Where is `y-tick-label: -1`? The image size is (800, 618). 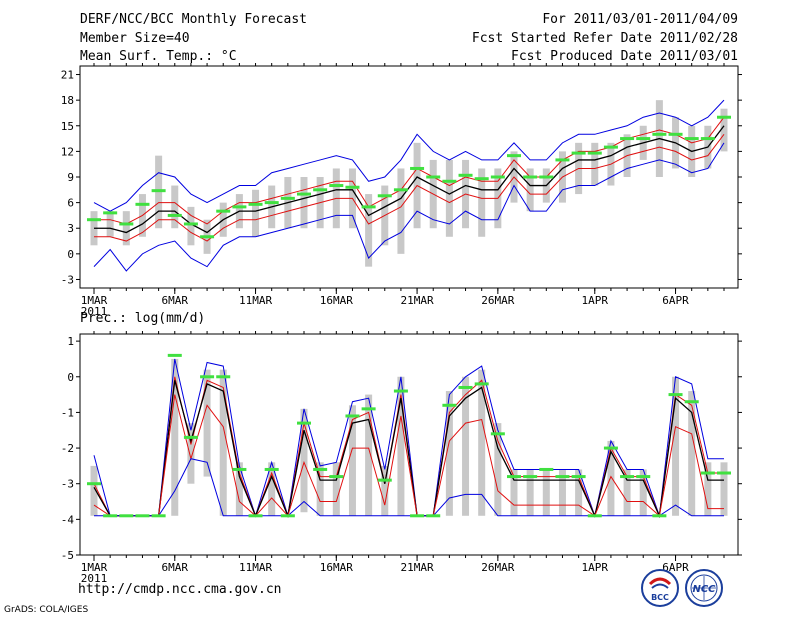 y-tick-label: -1 is located at coordinates (67, 412).